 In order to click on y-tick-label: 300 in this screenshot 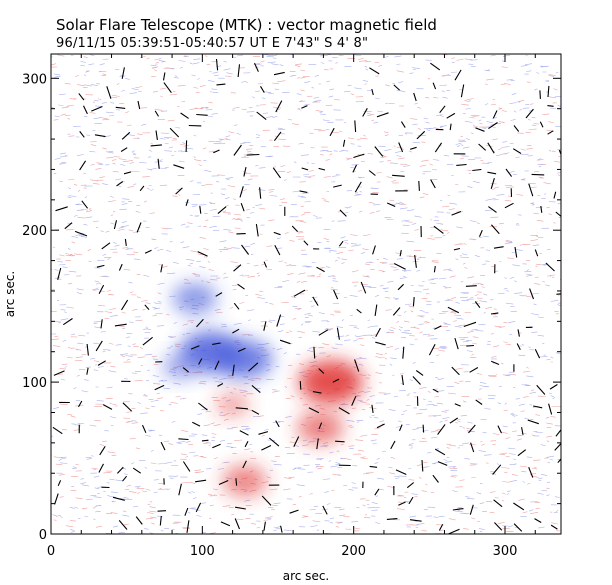, I will do `click(34, 79)`.